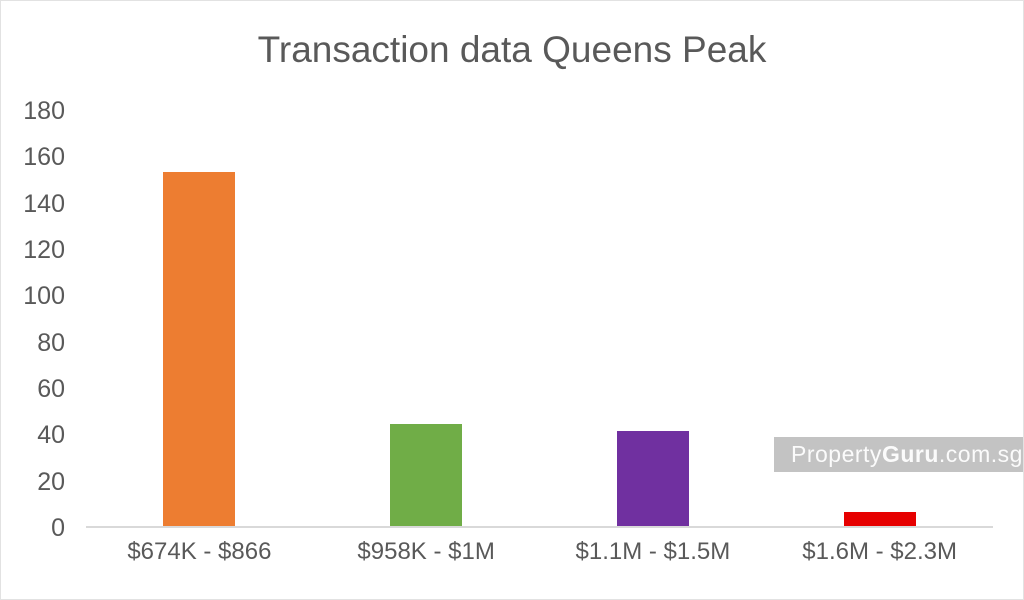 This screenshot has width=1024, height=600. What do you see at coordinates (44, 250) in the screenshot?
I see `y-tick-label-120: 120` at bounding box center [44, 250].